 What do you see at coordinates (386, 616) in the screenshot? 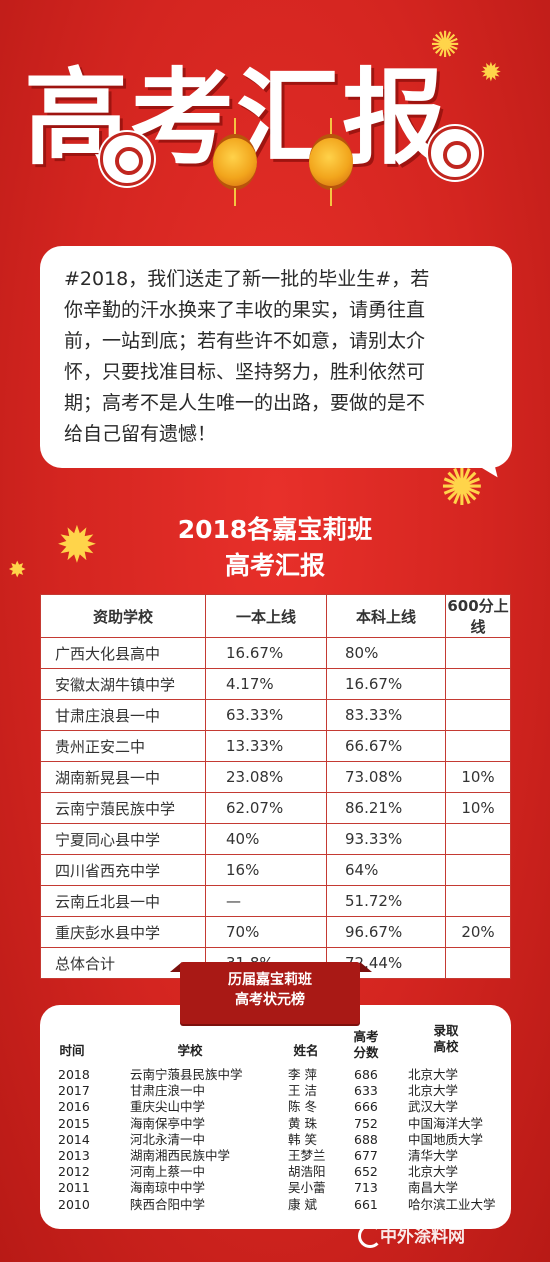
I see `column-header: 本科上线` at bounding box center [386, 616].